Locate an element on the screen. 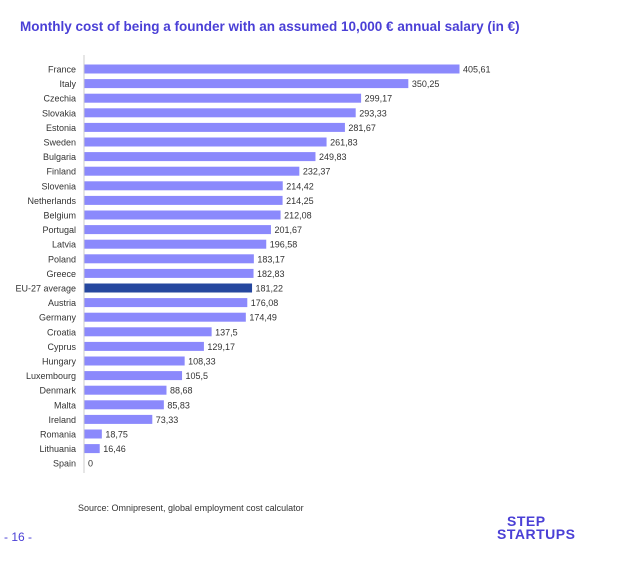 This screenshot has height=571, width=620. value-label: 183,17 is located at coordinates (271, 259).